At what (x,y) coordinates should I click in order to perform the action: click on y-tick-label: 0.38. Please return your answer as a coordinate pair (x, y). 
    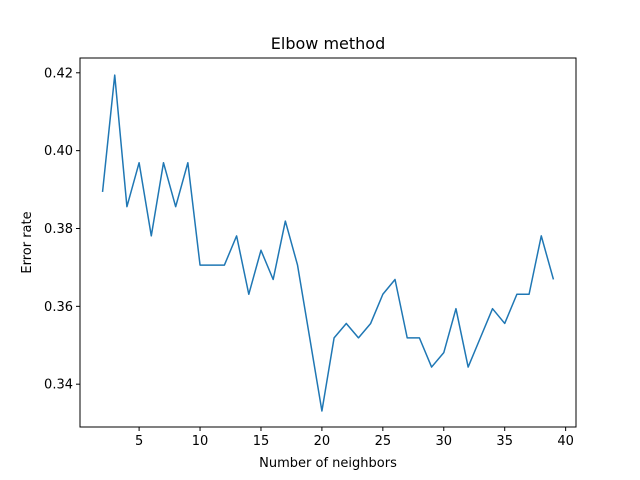
    Looking at the image, I should click on (58, 229).